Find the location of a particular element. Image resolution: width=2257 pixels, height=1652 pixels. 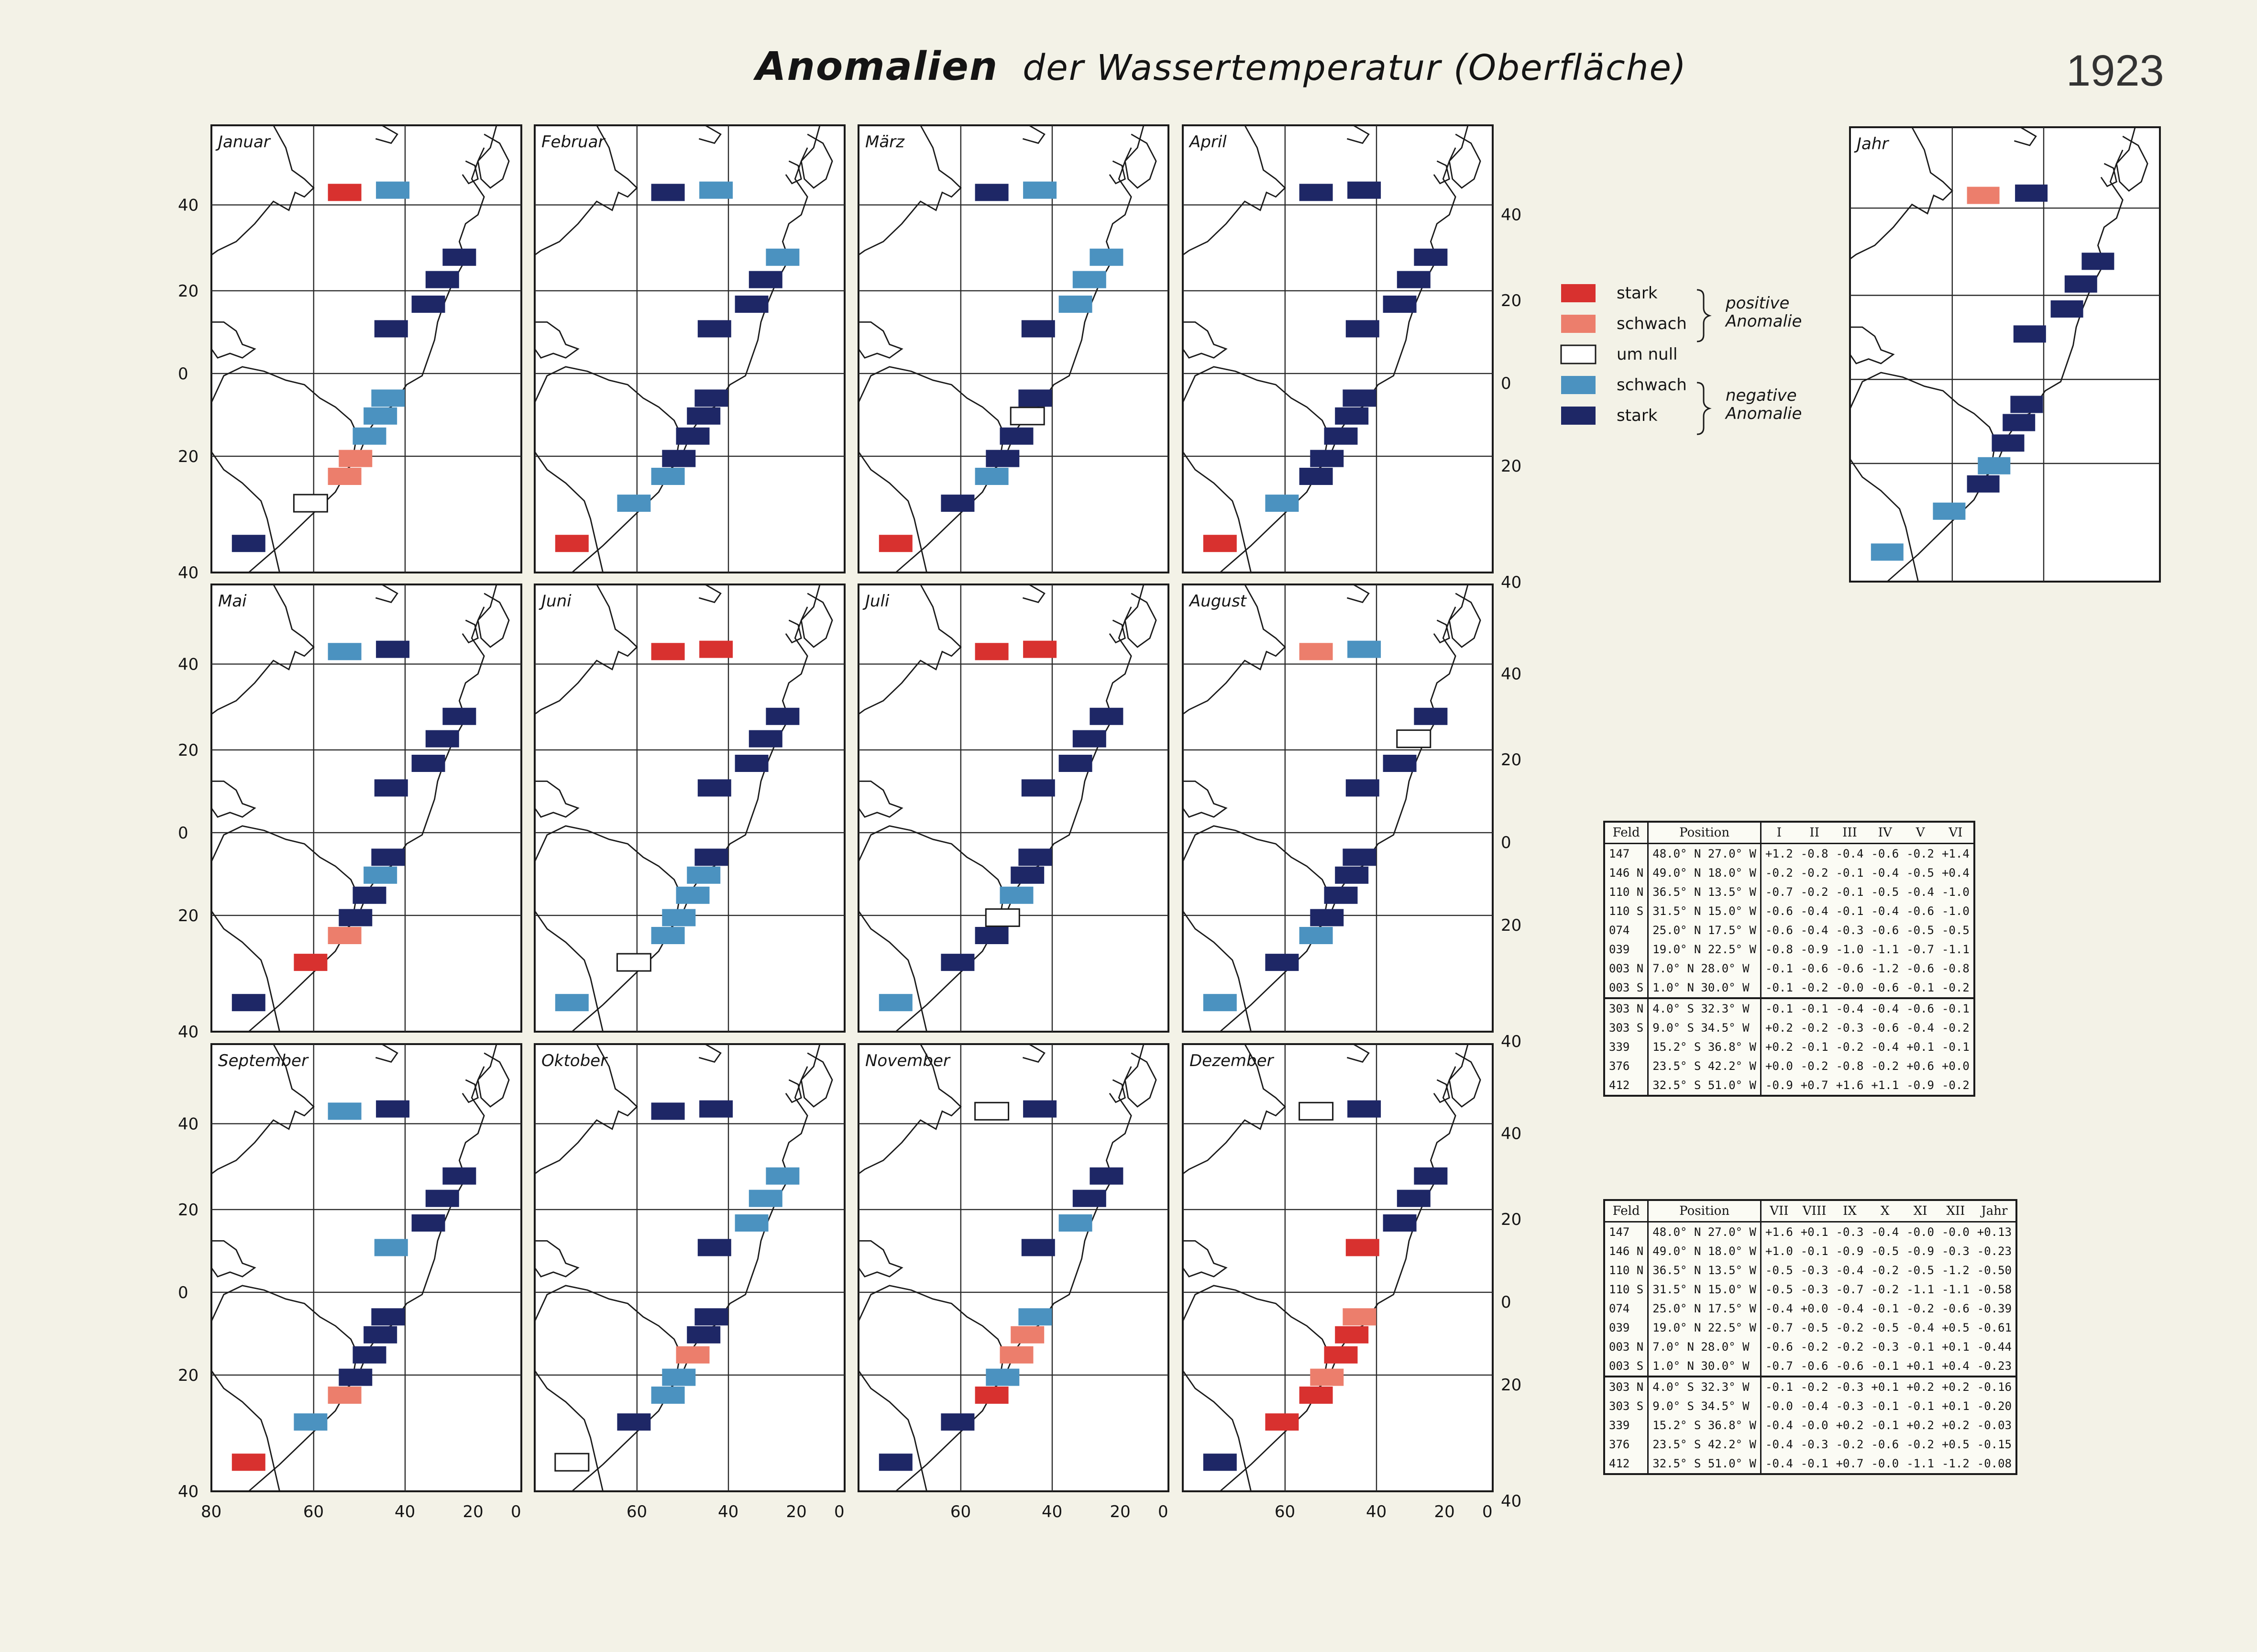

table-cell: 1.0° N 30.0° W is located at coordinates (1705, 1366).